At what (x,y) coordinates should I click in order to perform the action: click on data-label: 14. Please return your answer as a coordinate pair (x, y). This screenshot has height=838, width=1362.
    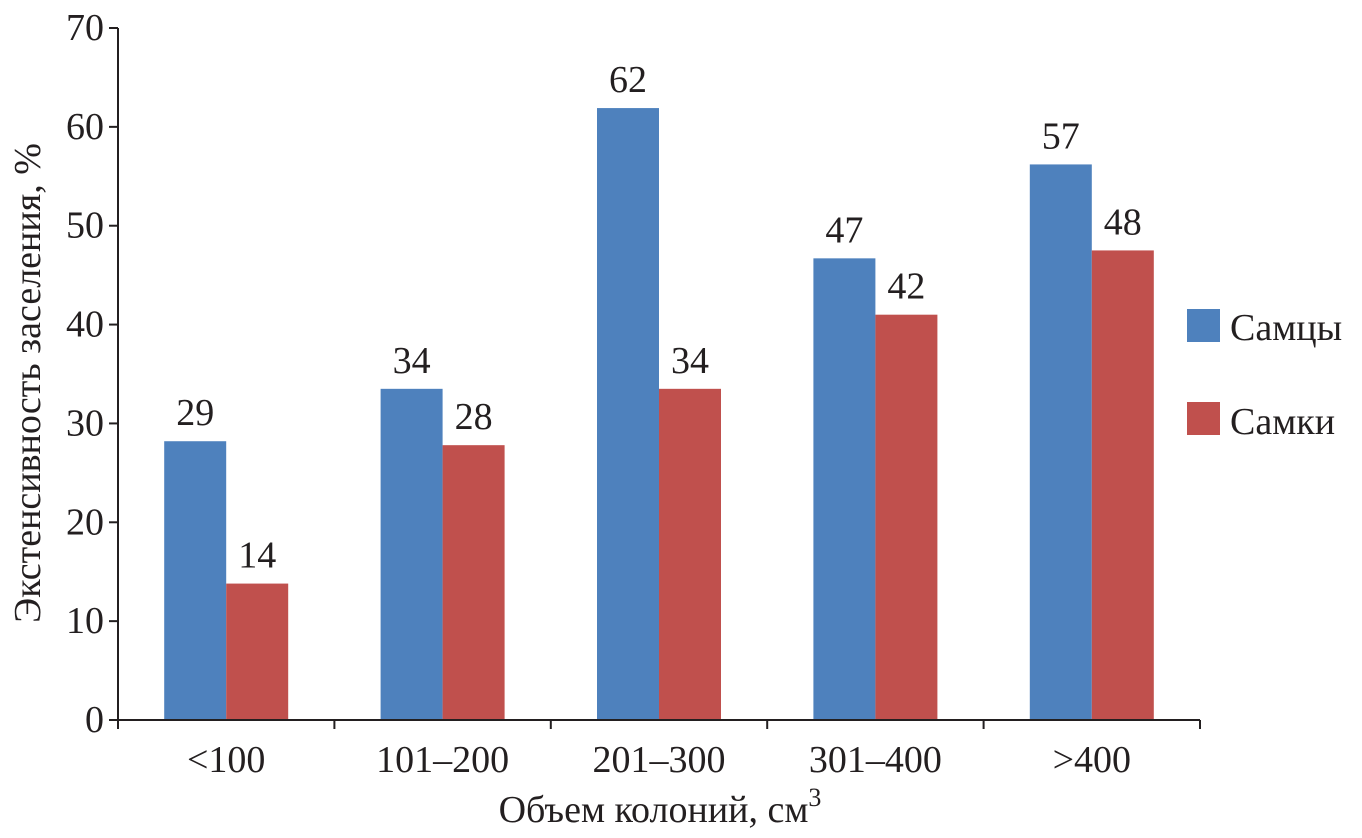
    Looking at the image, I should click on (257, 556).